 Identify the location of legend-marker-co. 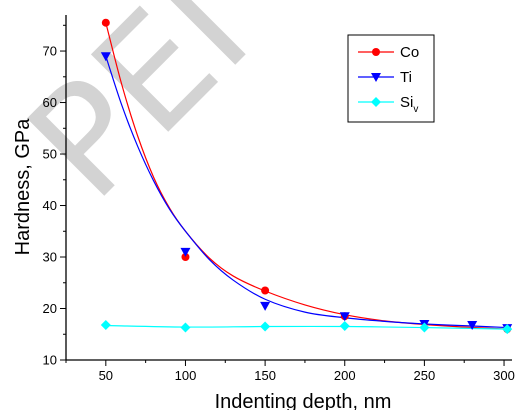
(376, 52).